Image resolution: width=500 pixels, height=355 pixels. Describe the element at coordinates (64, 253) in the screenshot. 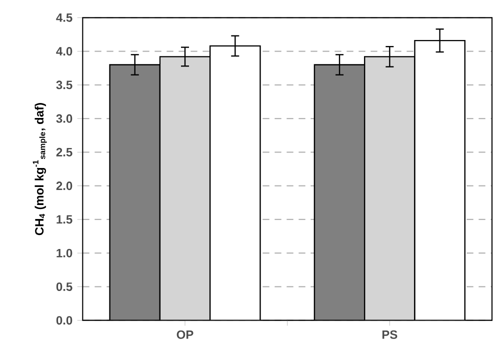

I see `y-tick-label: 1.0` at that location.